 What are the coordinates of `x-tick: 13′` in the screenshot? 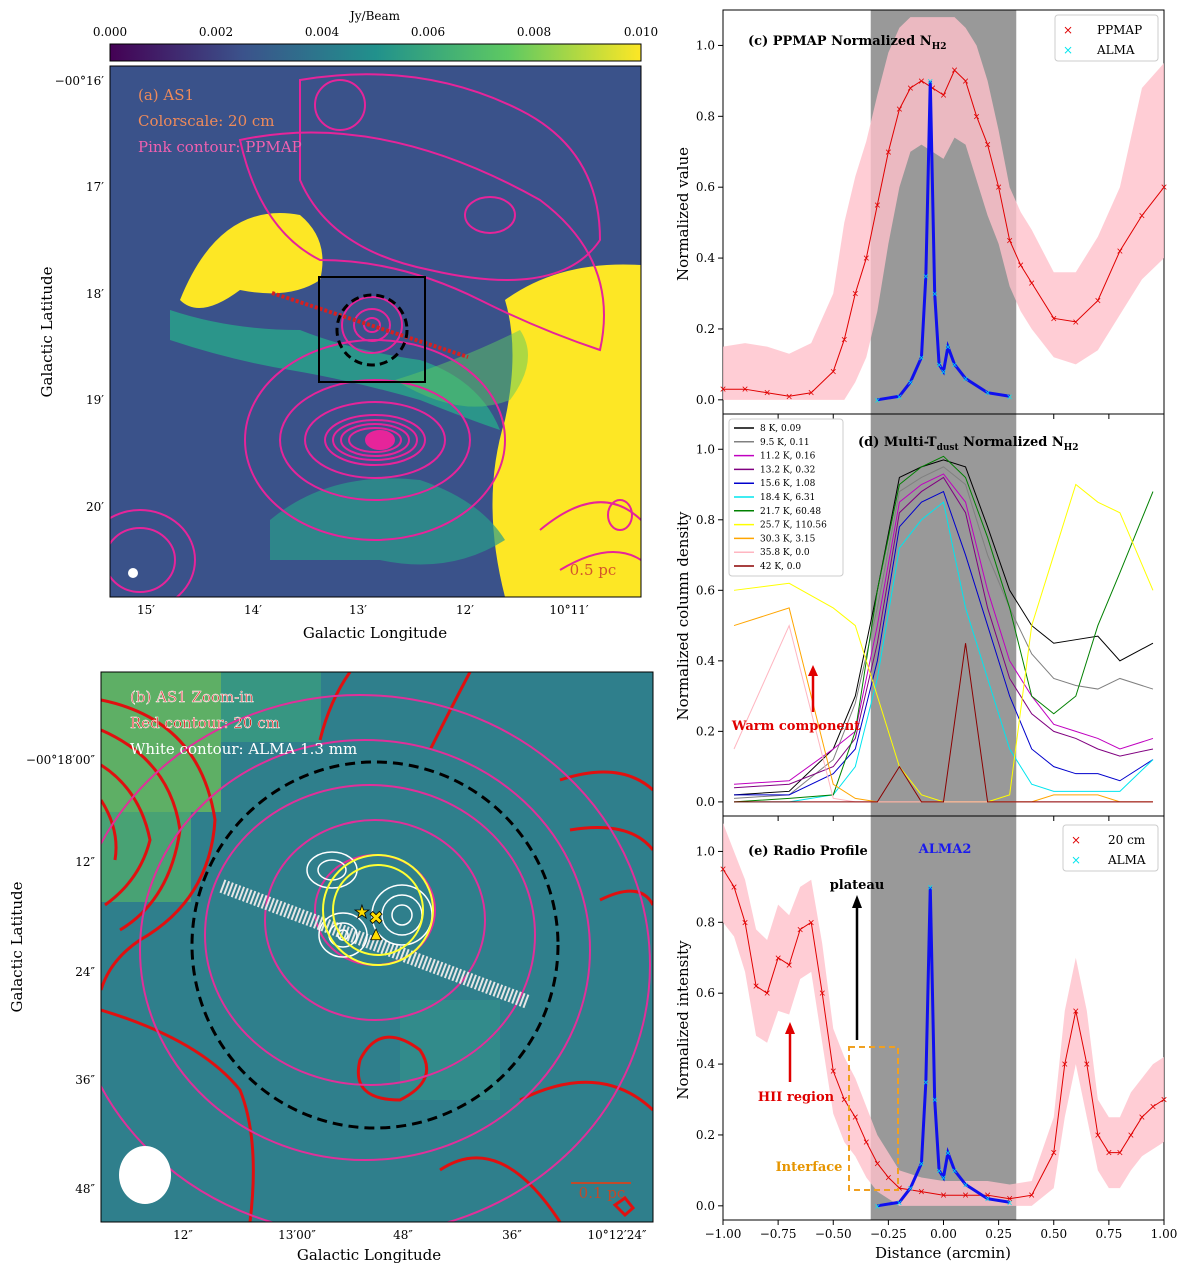 It's located at (358, 610).